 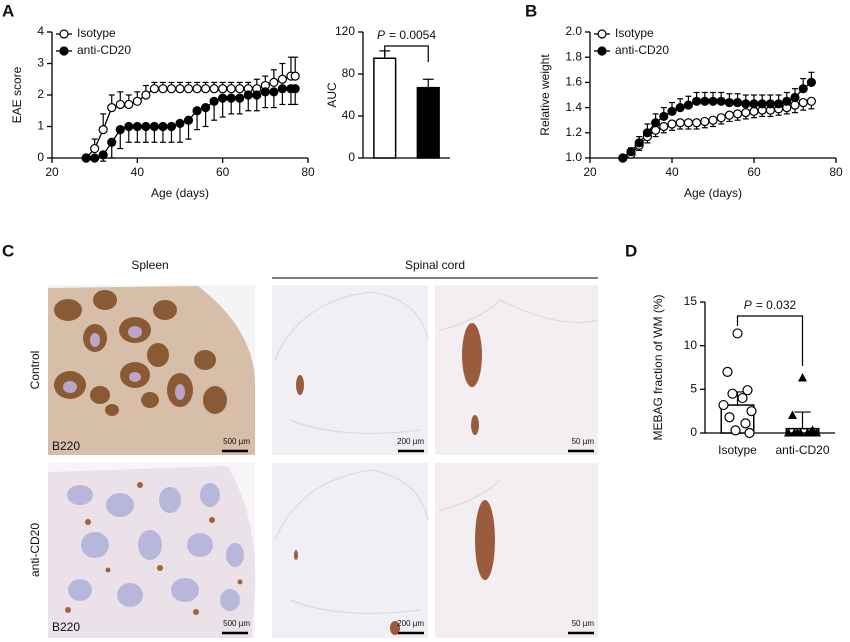 What do you see at coordinates (40, 63) in the screenshot?
I see `y-tick-label: 3` at bounding box center [40, 63].